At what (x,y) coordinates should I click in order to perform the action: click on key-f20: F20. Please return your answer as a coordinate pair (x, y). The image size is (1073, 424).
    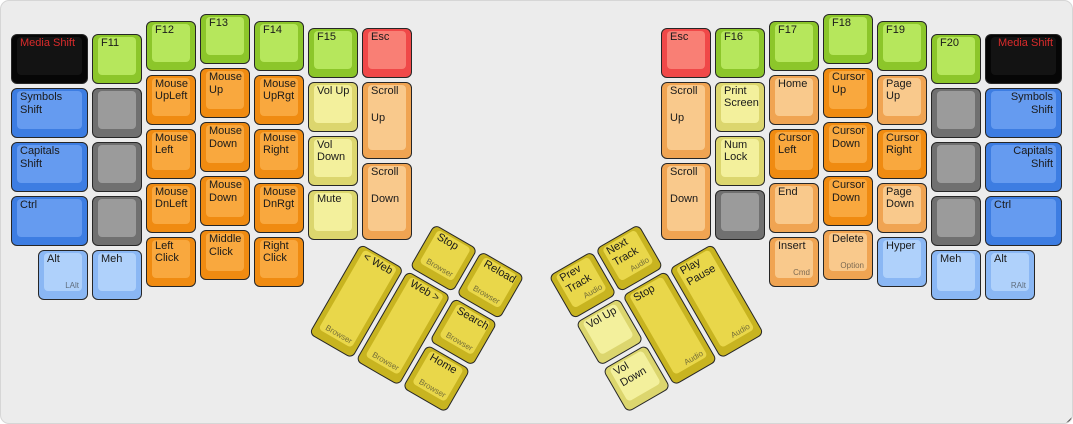
    Looking at the image, I should click on (956, 59).